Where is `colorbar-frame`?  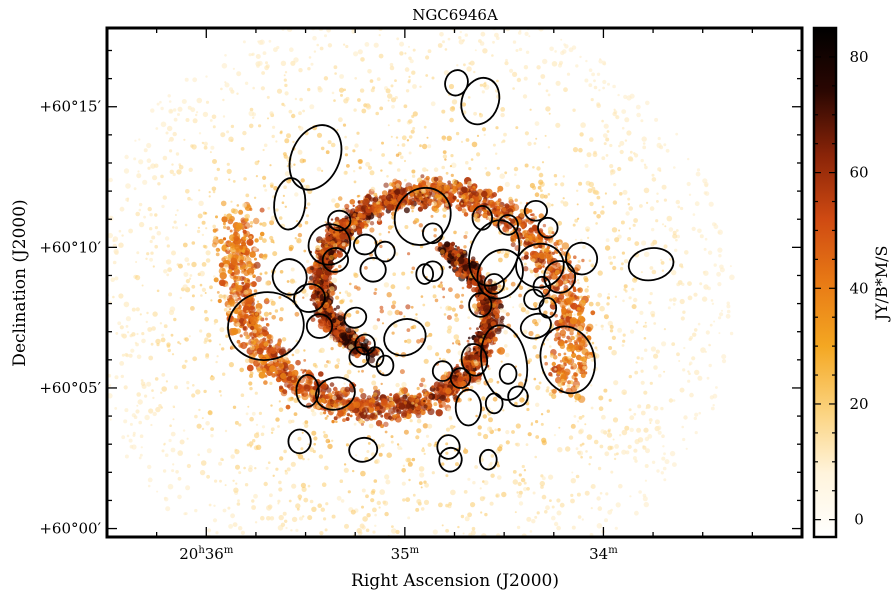 colorbar-frame is located at coordinates (825, 282).